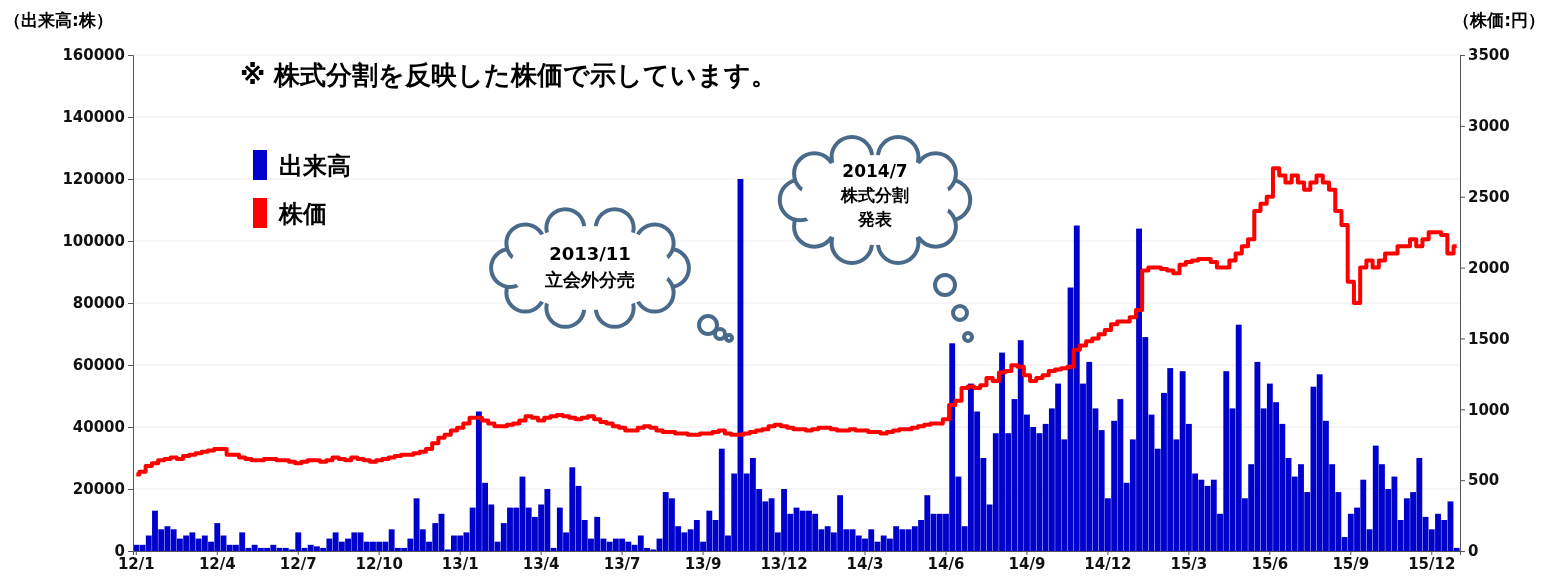 The image size is (1549, 578). I want to click on x-tick-label: 13/9, so click(703, 563).